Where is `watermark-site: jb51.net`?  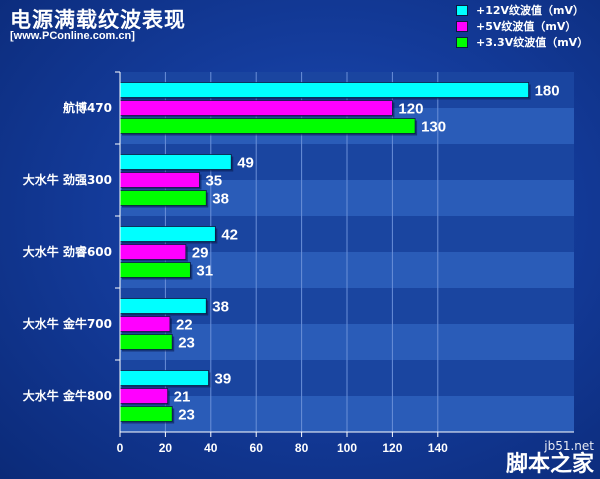
watermark-site: jb51.net is located at coordinates (569, 446).